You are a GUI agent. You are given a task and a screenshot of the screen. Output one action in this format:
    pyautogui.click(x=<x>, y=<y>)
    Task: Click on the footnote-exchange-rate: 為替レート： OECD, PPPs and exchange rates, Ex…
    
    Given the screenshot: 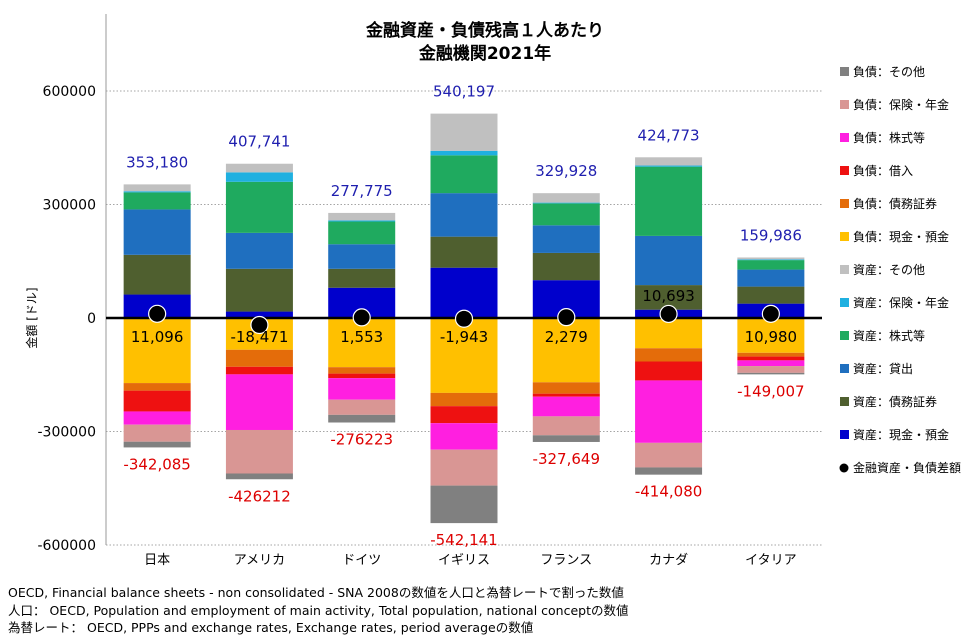 What is the action you would take?
    pyautogui.click(x=271, y=627)
    